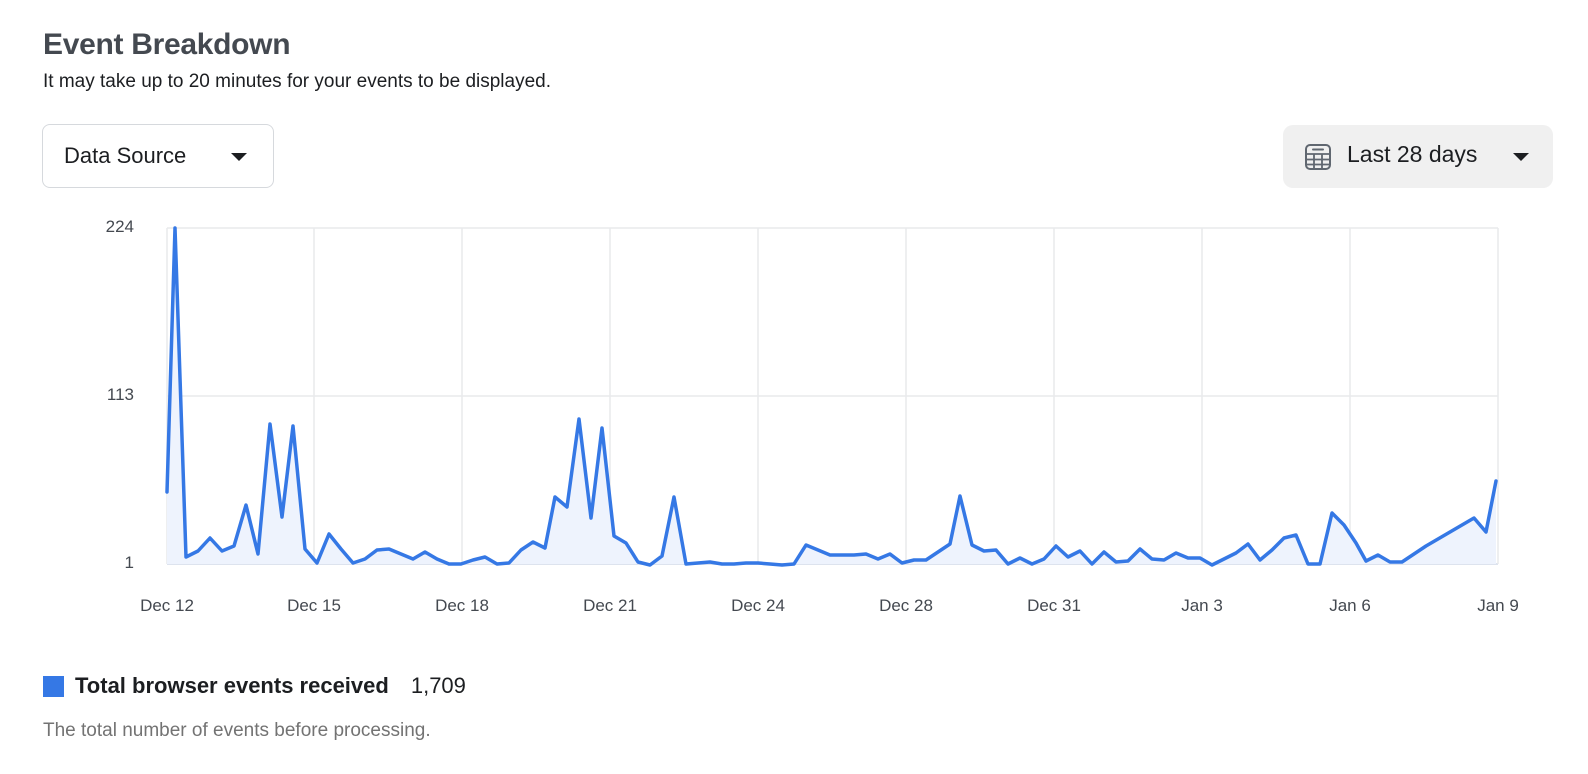  I want to click on x-tick-label: Dec 28, so click(906, 605).